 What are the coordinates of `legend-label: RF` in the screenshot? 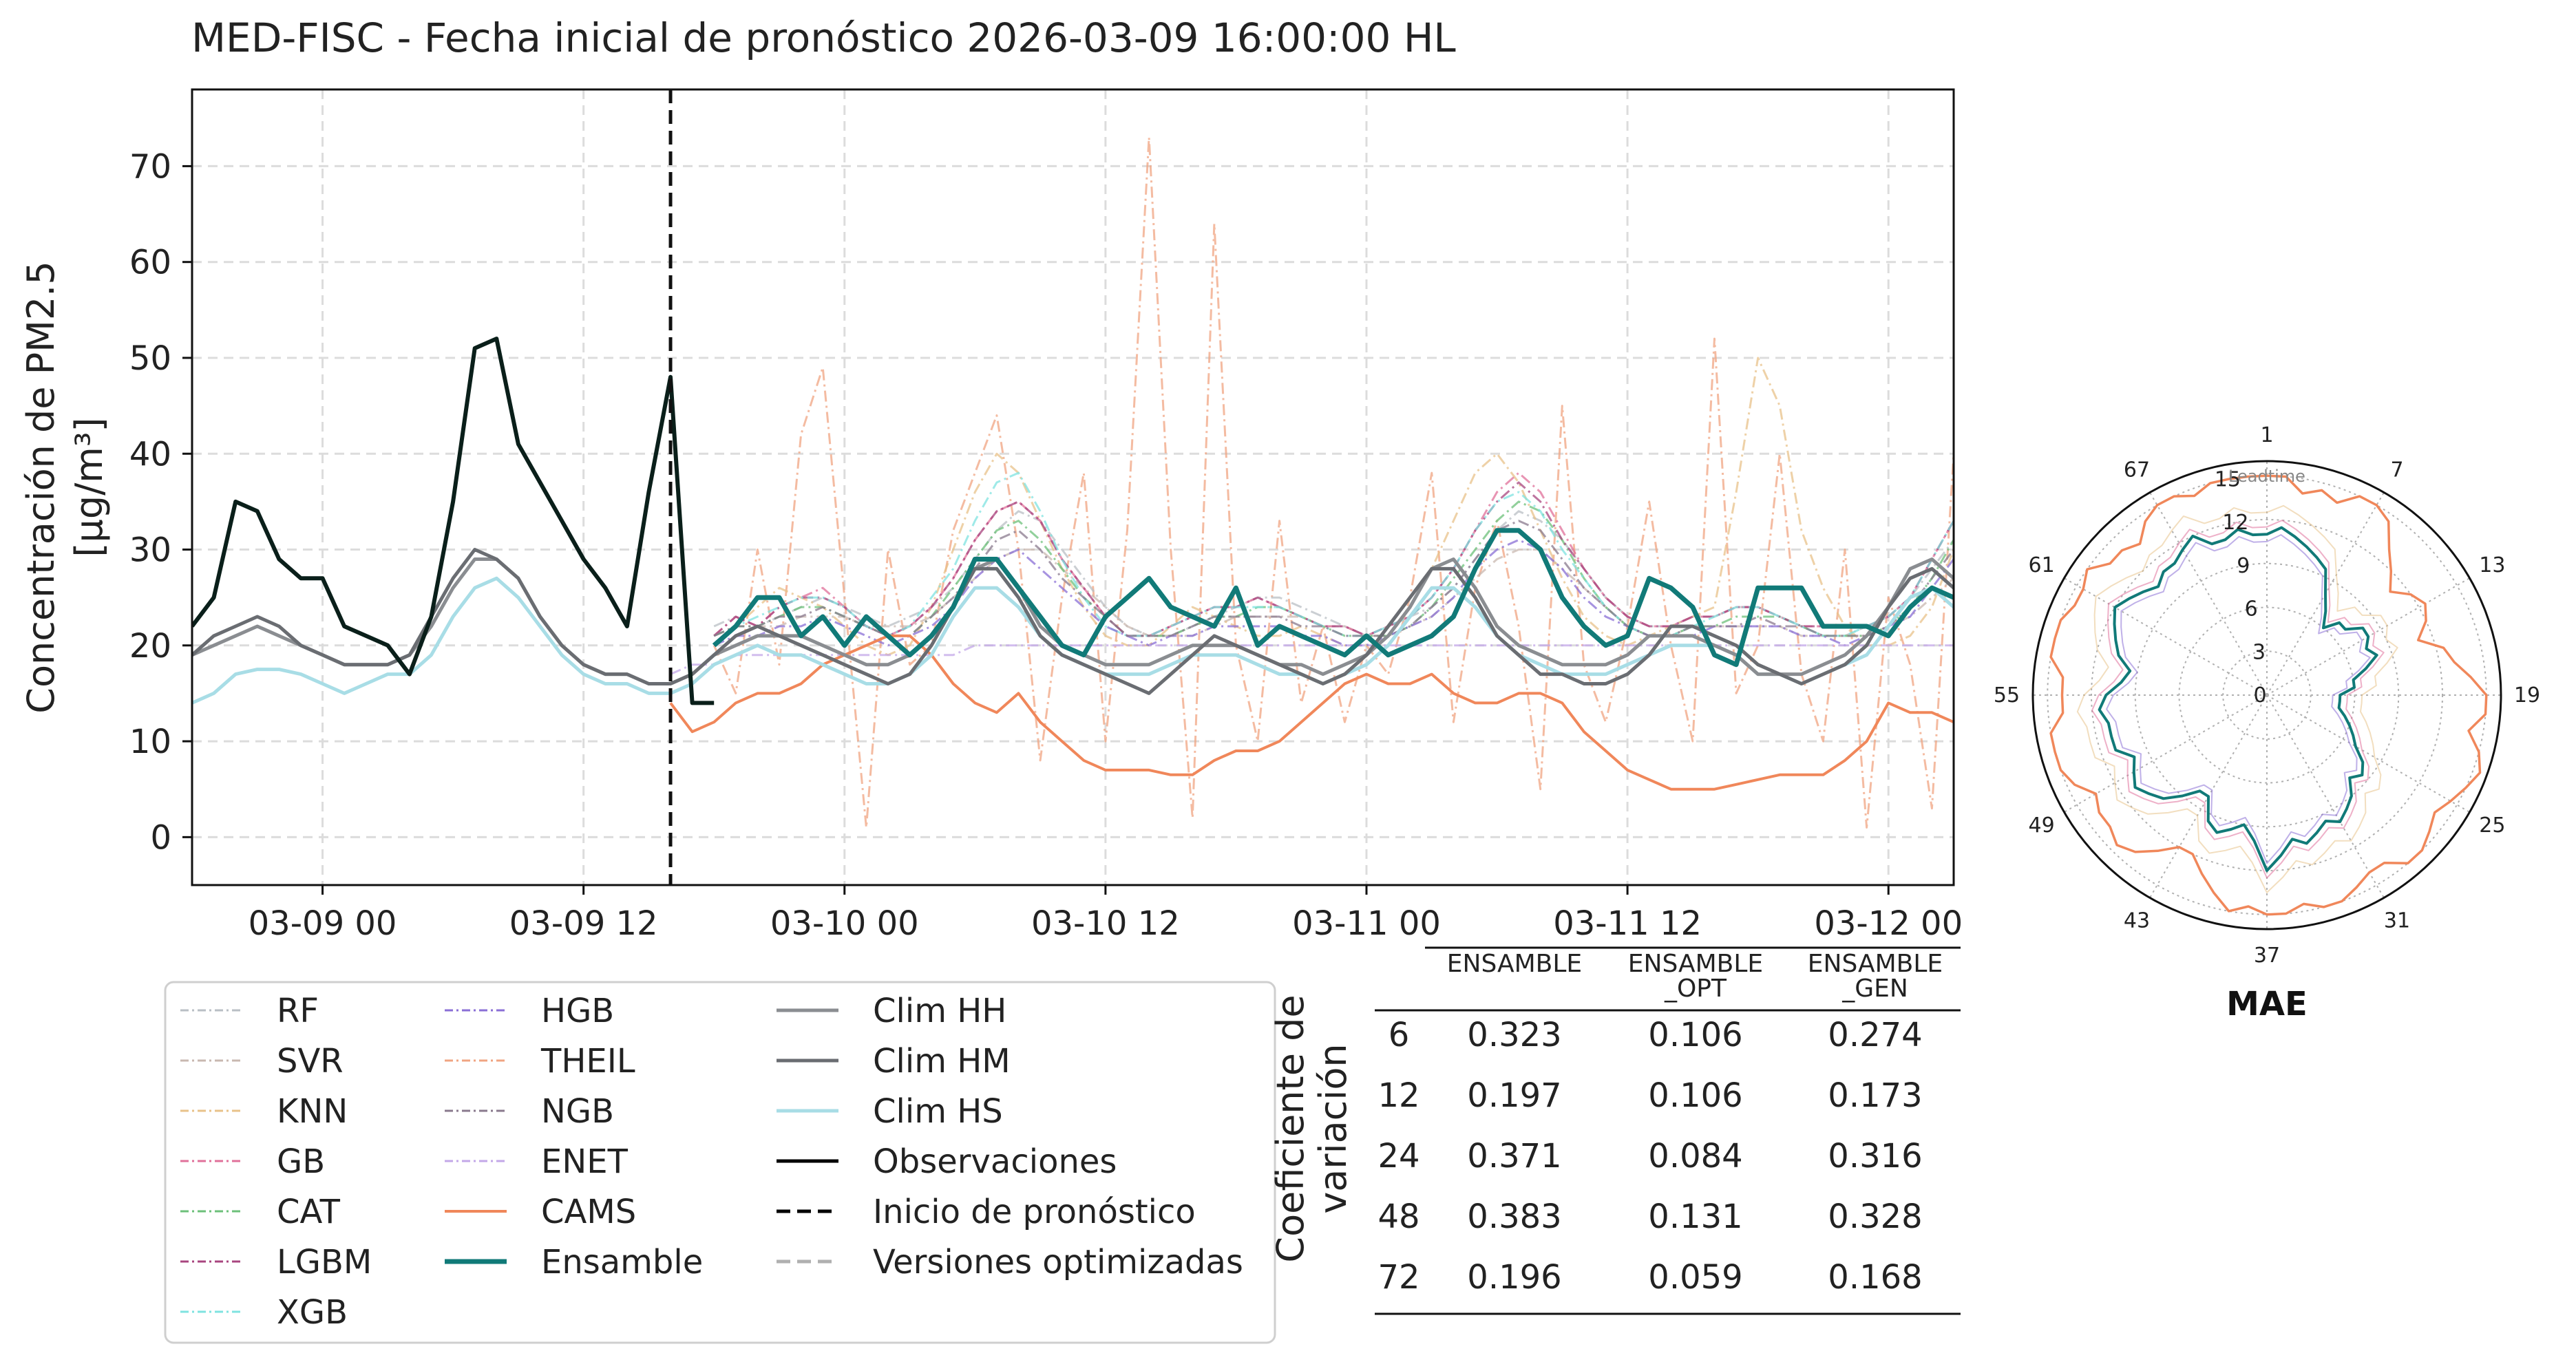 It's located at (298, 1011).